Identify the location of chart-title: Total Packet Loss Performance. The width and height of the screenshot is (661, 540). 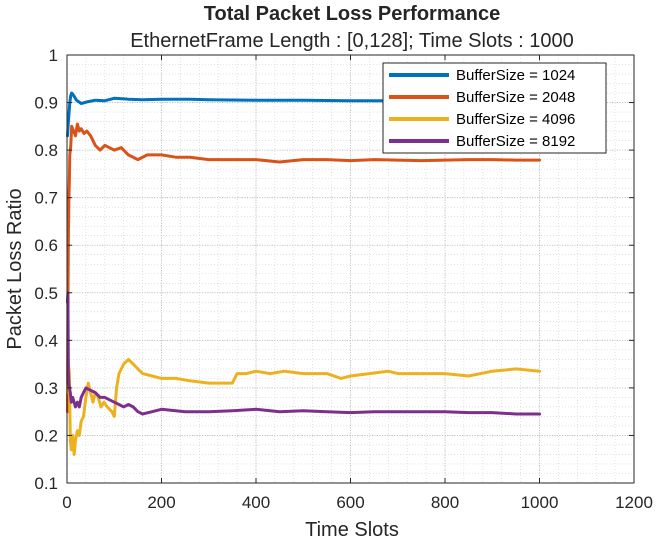
(352, 14).